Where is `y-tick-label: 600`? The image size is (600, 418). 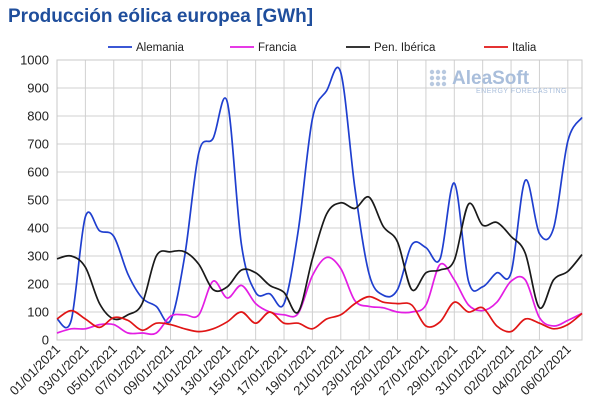 y-tick-label: 600 is located at coordinates (38, 172).